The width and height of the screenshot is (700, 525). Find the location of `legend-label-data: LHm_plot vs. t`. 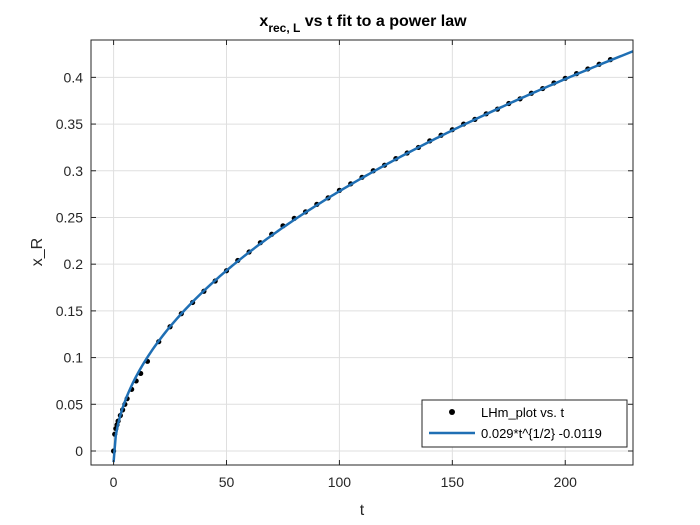

legend-label-data: LHm_plot vs. t is located at coordinates (522, 412).